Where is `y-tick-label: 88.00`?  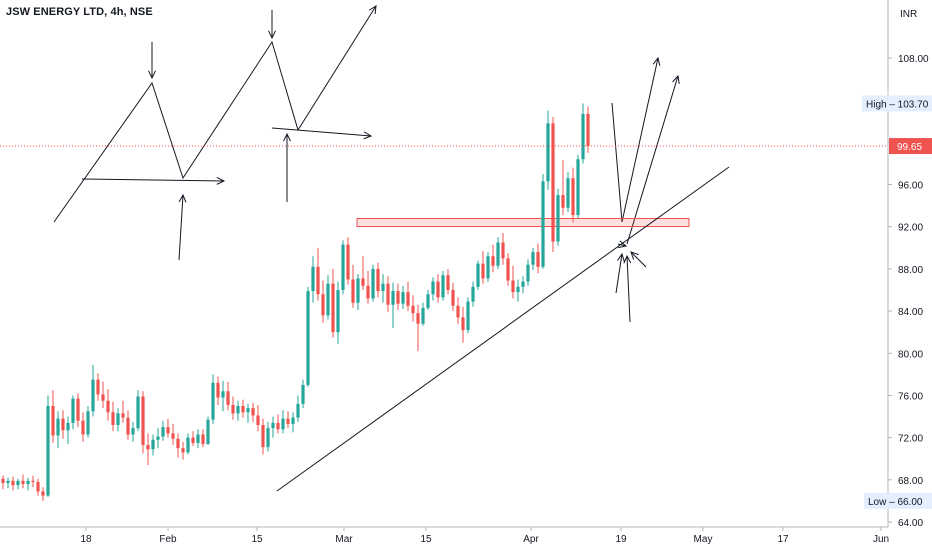
y-tick-label: 88.00 is located at coordinates (910, 270).